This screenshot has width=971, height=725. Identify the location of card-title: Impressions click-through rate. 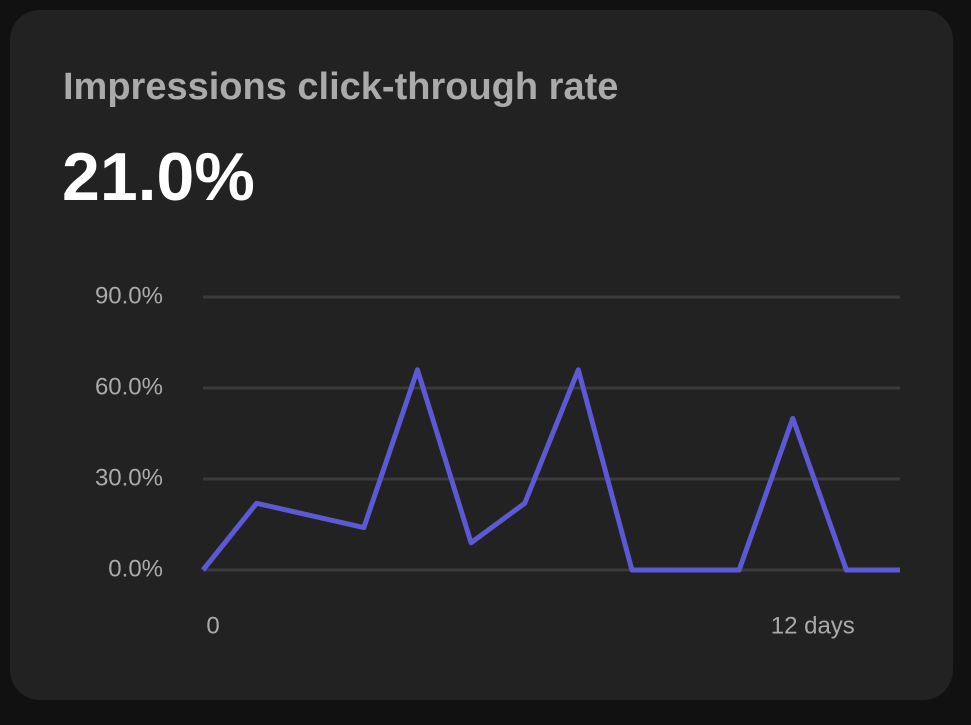
(341, 87).